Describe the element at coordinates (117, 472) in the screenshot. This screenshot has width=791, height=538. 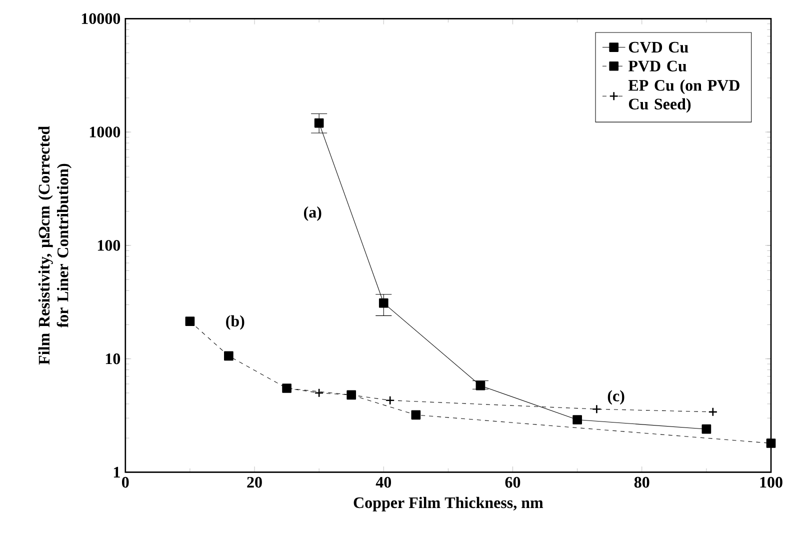
I see `y-tick-label: 1` at that location.